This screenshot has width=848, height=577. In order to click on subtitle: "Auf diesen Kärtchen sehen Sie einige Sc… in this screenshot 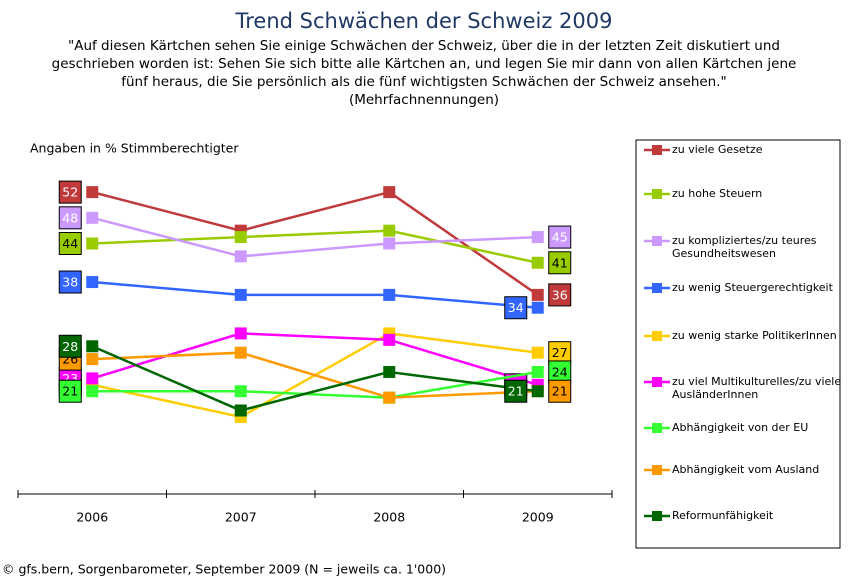, I will do `click(424, 46)`.